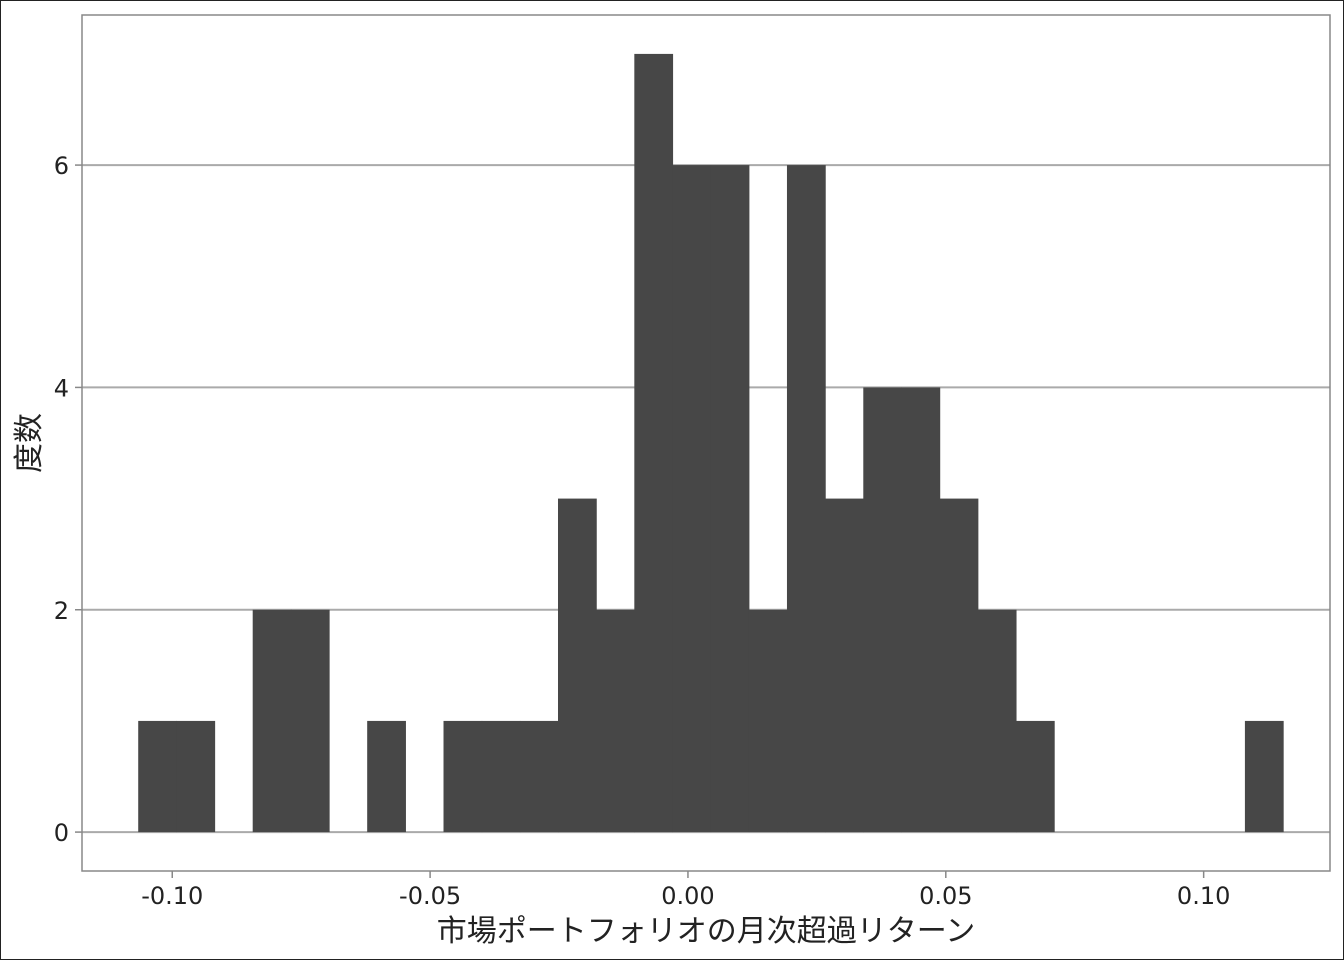  What do you see at coordinates (61, 166) in the screenshot?
I see `y-tick-label-3: 6` at bounding box center [61, 166].